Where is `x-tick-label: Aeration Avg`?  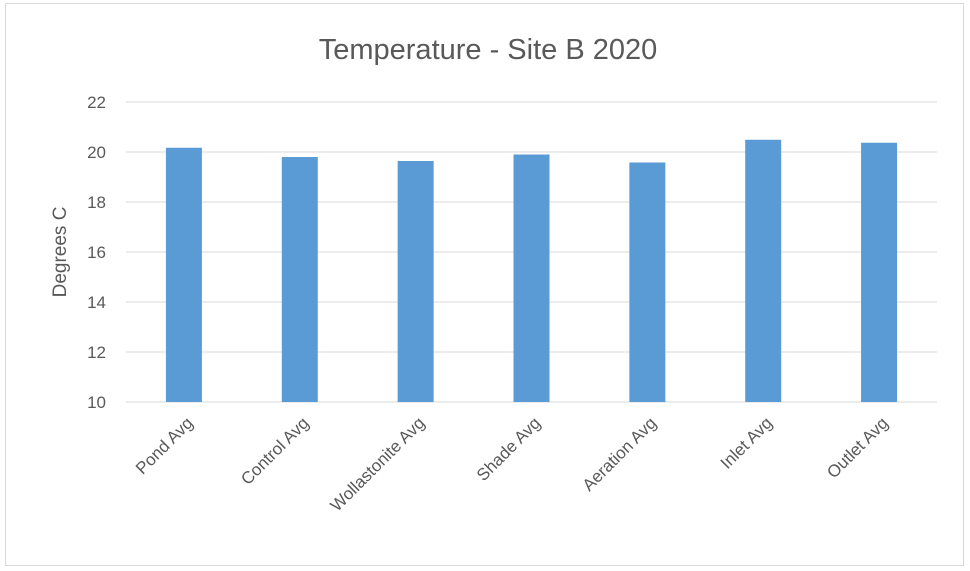
x-tick-label: Aeration Avg is located at coordinates (619, 453).